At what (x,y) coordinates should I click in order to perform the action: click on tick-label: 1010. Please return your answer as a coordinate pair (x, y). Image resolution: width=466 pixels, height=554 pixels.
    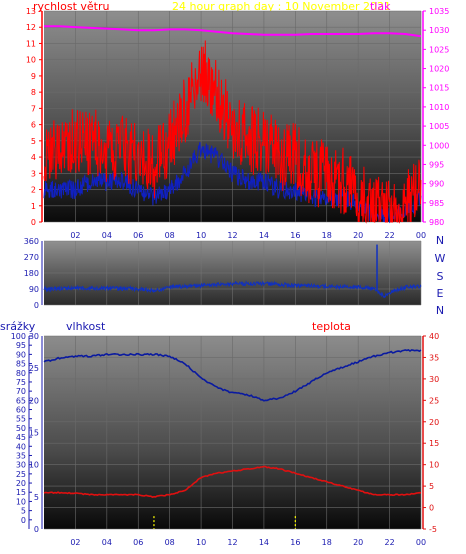
    Looking at the image, I should click on (439, 107).